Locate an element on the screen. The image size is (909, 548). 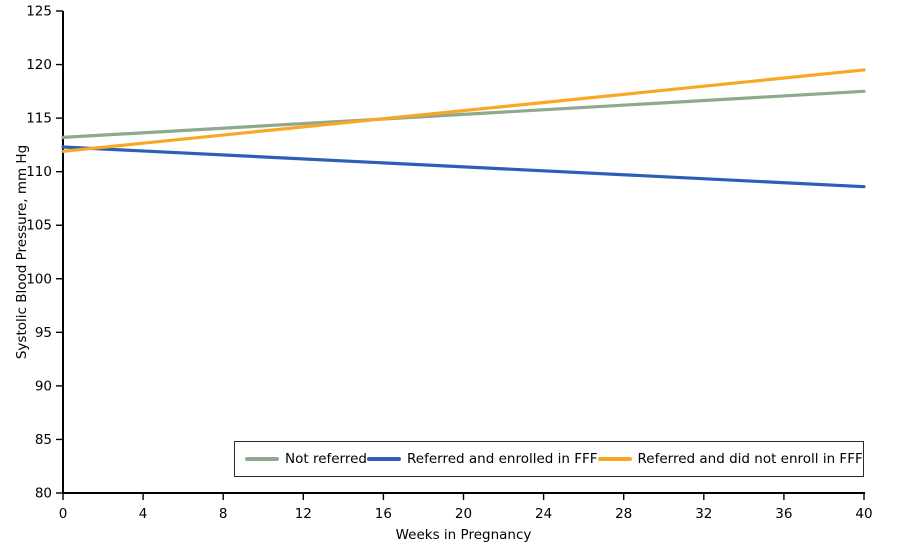
y-tick-label: 85 is located at coordinates (43, 440).